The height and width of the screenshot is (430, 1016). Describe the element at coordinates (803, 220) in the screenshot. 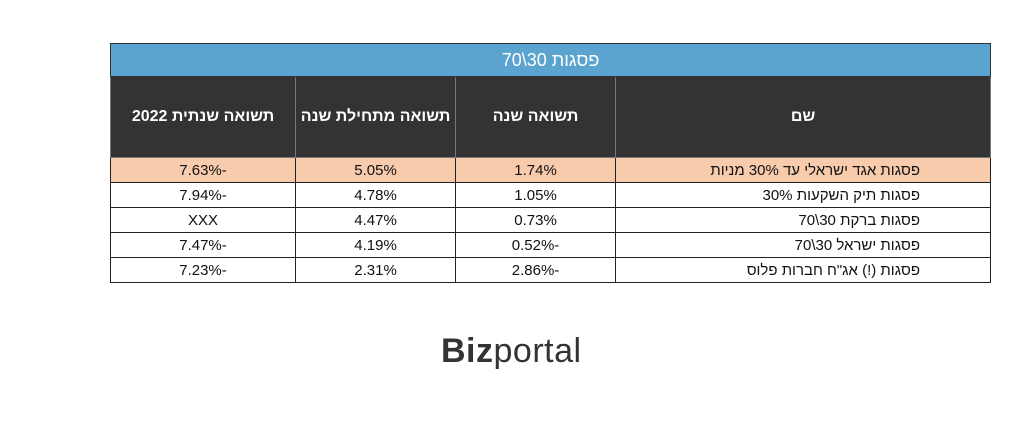

I see `fund-name: פסגות ברקת 30\70` at that location.